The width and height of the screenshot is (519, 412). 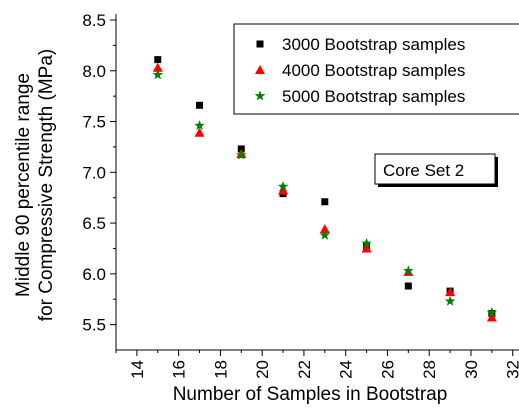 What do you see at coordinates (94, 122) in the screenshot?
I see `y-tick-label: 7.5` at bounding box center [94, 122].